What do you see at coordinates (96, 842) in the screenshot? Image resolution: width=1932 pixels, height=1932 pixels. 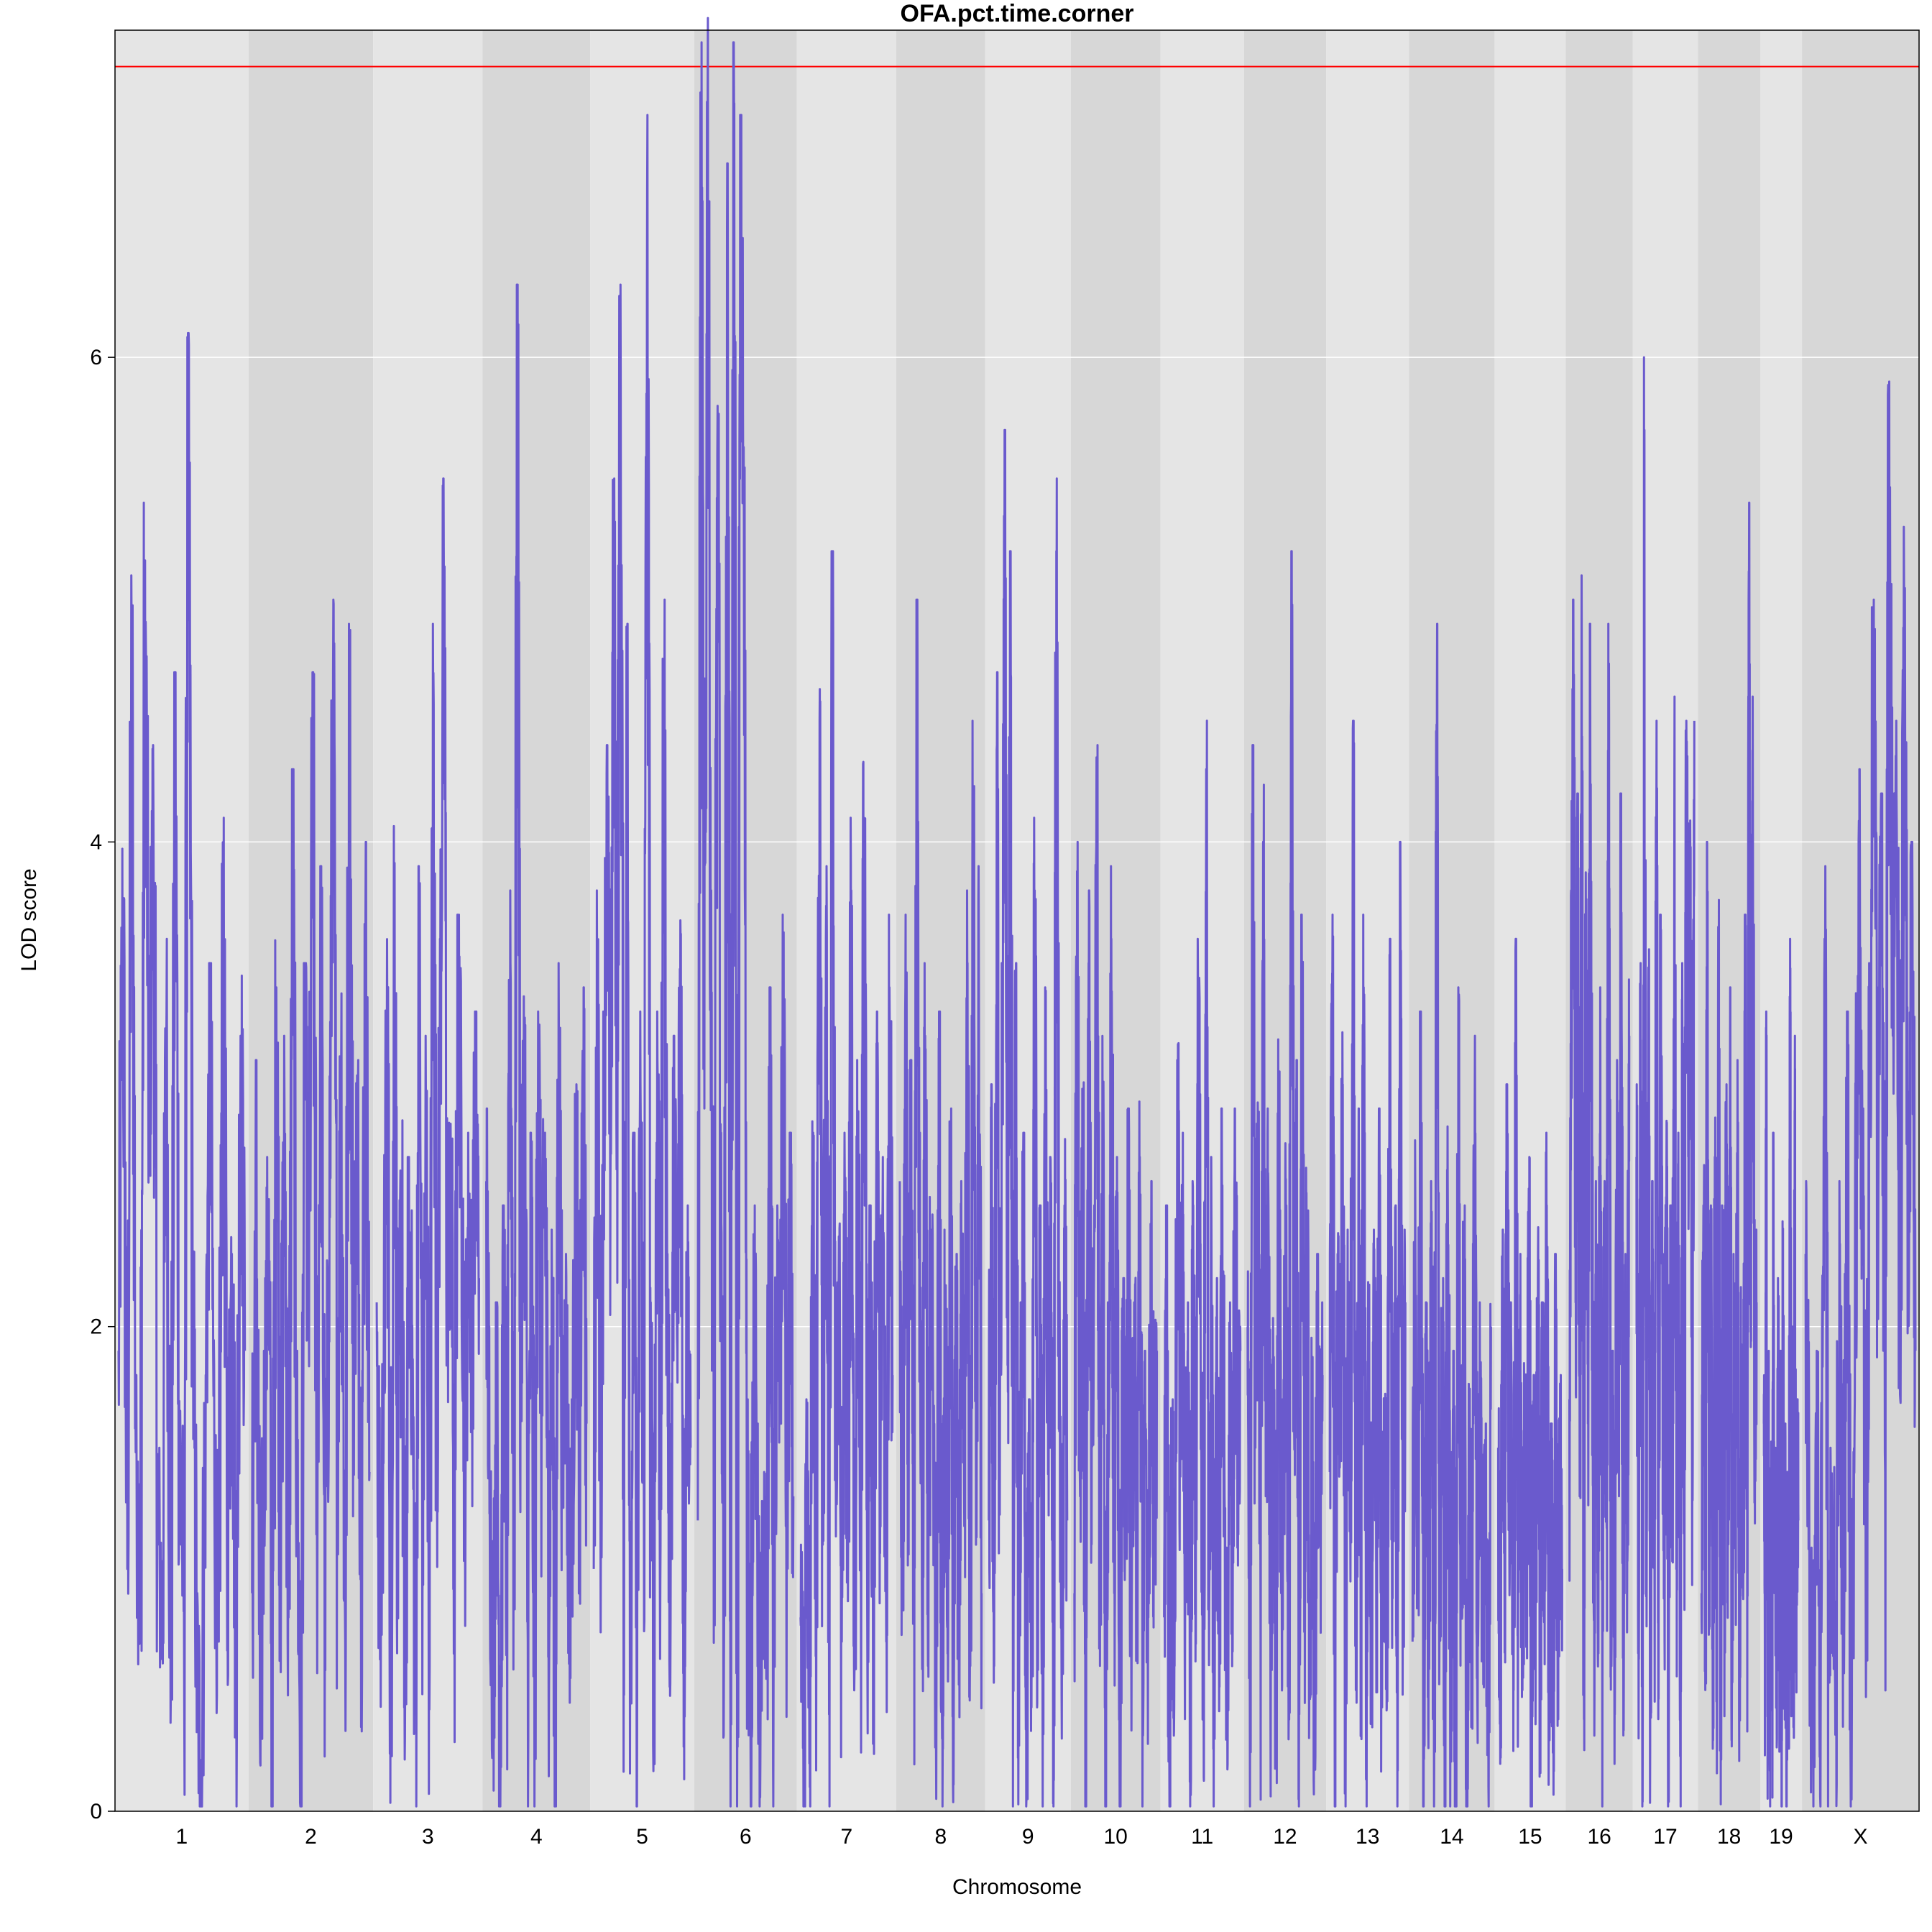 I see `y-tick-label-4: 4` at bounding box center [96, 842].